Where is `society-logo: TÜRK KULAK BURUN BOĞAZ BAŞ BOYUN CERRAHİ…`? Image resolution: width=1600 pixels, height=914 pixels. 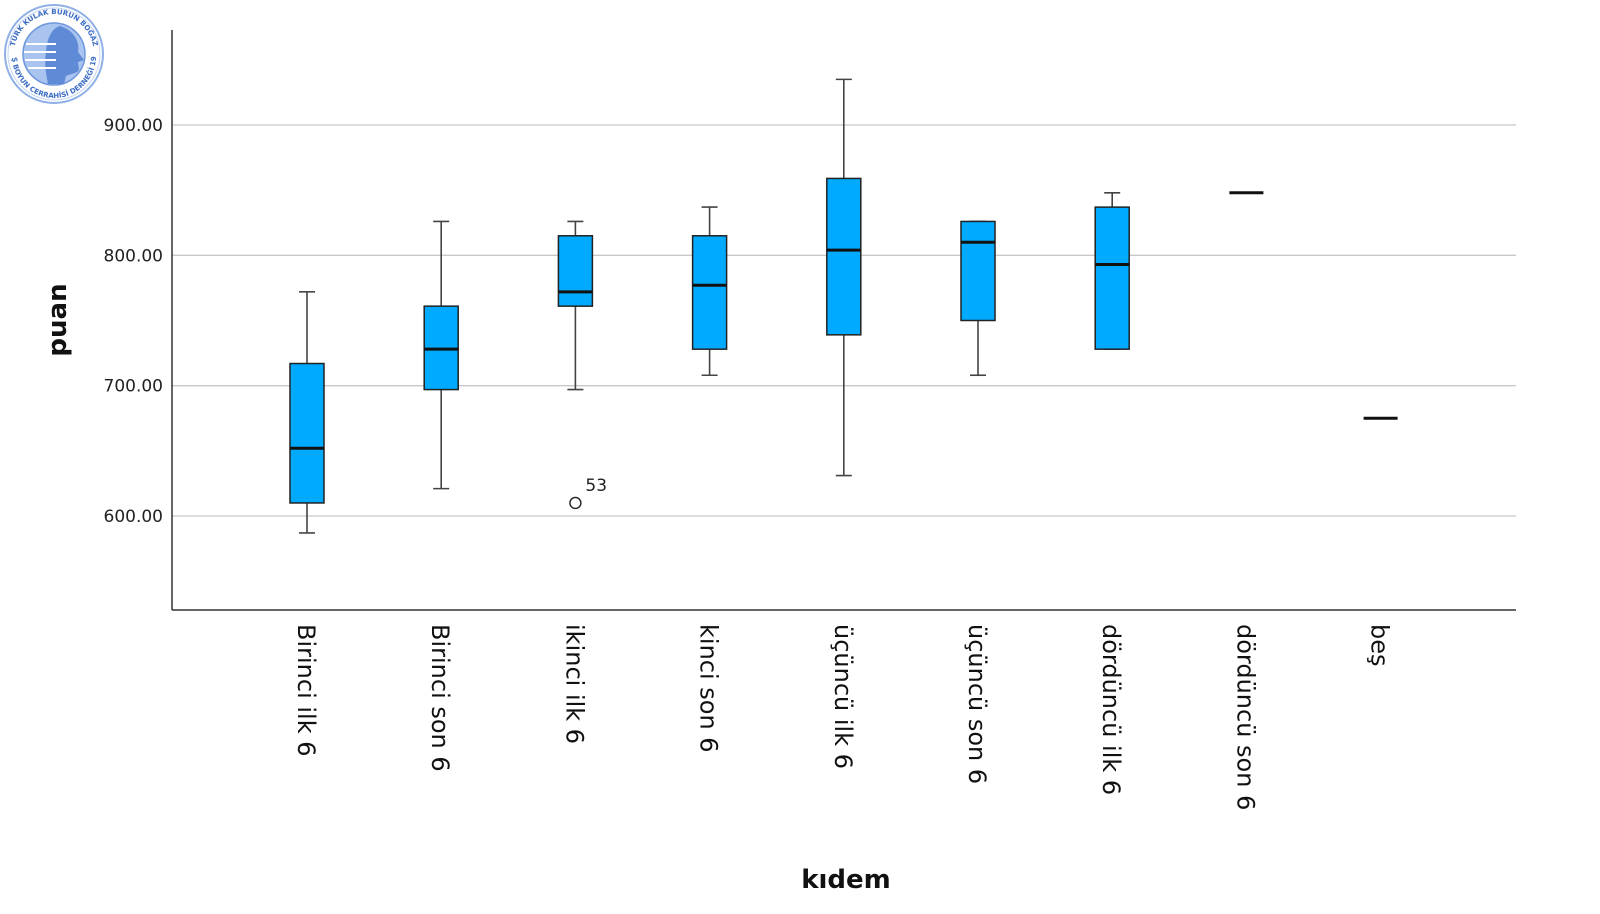 society-logo: TÜRK KULAK BURUN BOĞAZ BAŞ BOYUN CERRAHİ… is located at coordinates (52, 52).